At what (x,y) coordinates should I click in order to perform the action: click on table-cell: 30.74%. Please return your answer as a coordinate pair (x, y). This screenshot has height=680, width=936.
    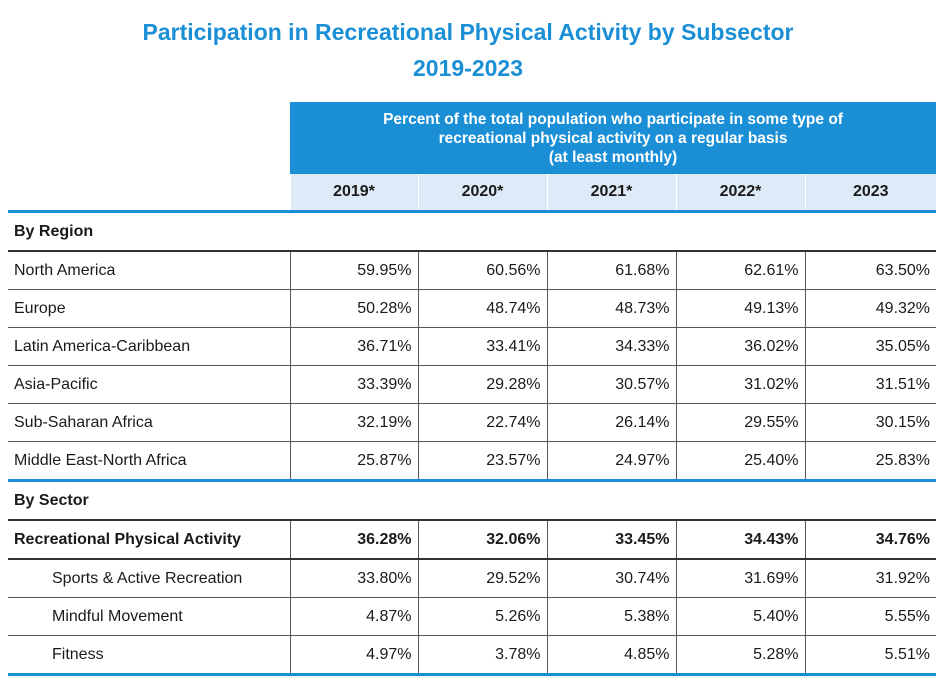
    Looking at the image, I should click on (611, 578).